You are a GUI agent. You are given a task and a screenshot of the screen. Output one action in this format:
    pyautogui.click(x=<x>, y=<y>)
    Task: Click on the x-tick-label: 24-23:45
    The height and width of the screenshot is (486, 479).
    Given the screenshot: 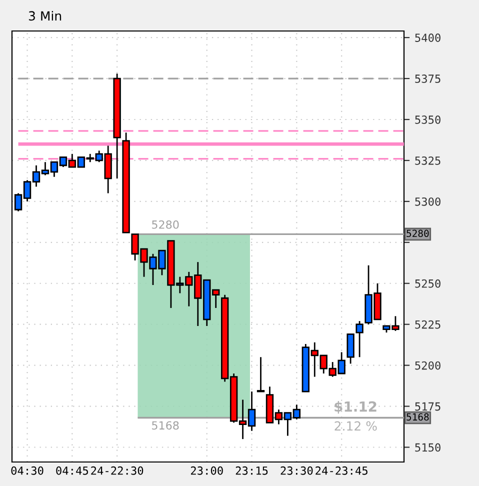 What is the action you would take?
    pyautogui.click(x=342, y=470)
    